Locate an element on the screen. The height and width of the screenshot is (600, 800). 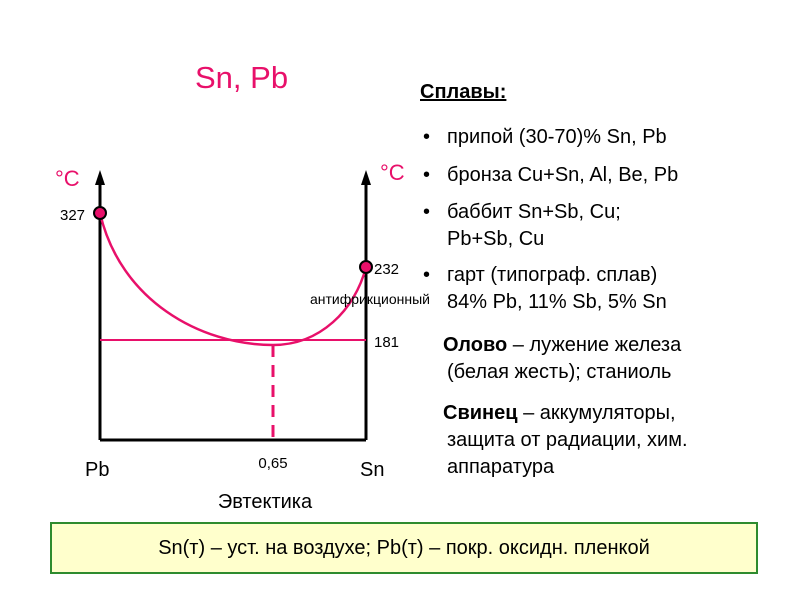
note-line: аппаратура is located at coordinates (501, 467).